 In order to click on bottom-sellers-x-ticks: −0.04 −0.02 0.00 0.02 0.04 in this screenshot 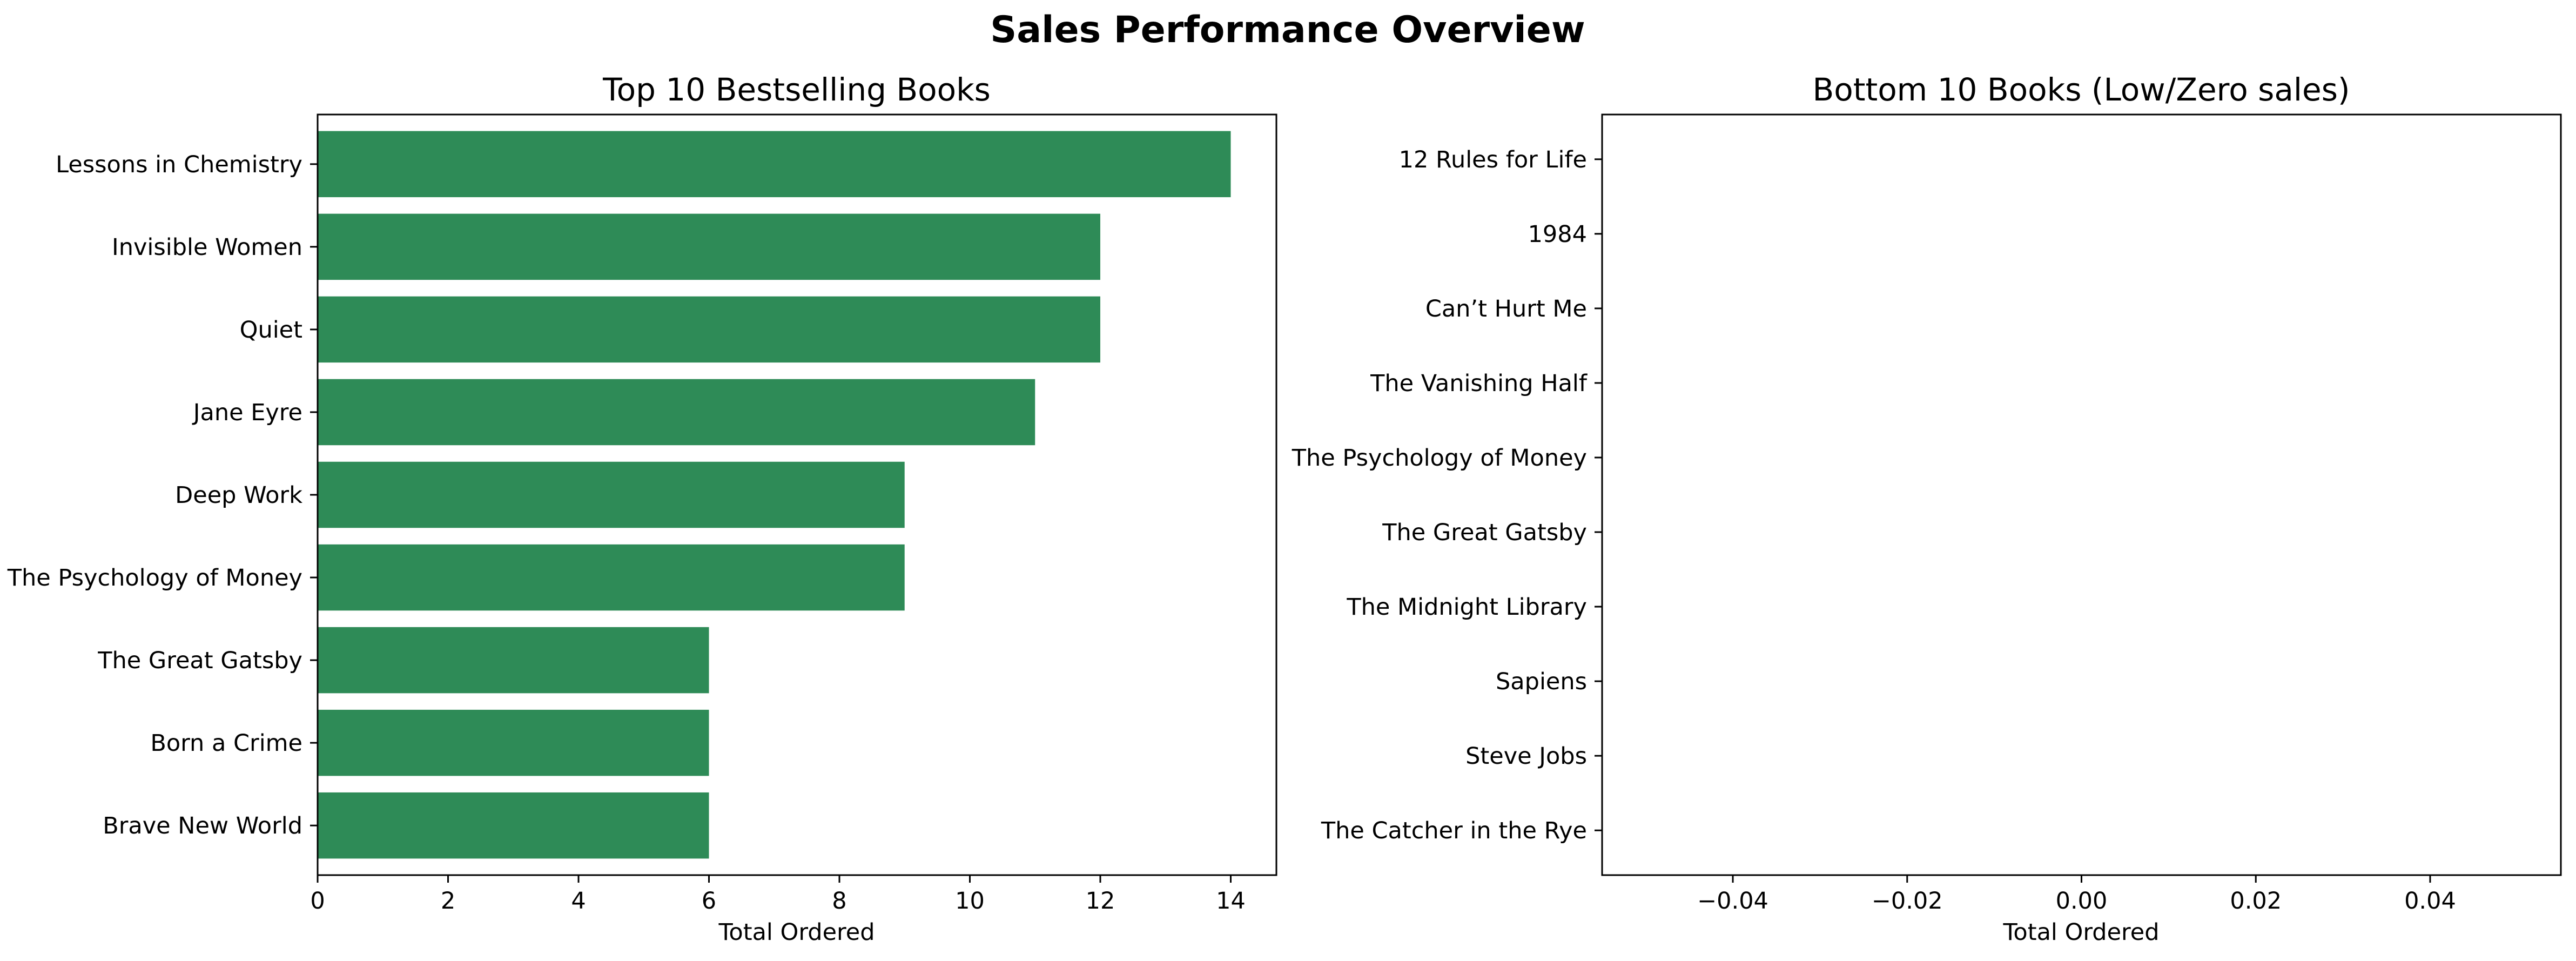, I will do `click(2076, 895)`.